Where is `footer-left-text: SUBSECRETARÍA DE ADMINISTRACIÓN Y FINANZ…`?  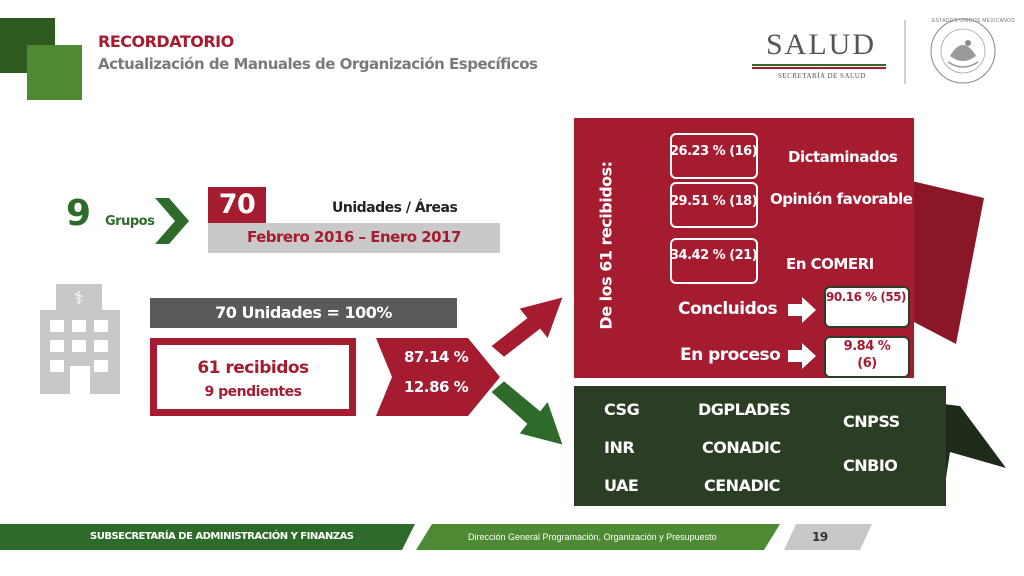 footer-left-text: SUBSECRETARÍA DE ADMINISTRACIÓN Y FINANZ… is located at coordinates (222, 536).